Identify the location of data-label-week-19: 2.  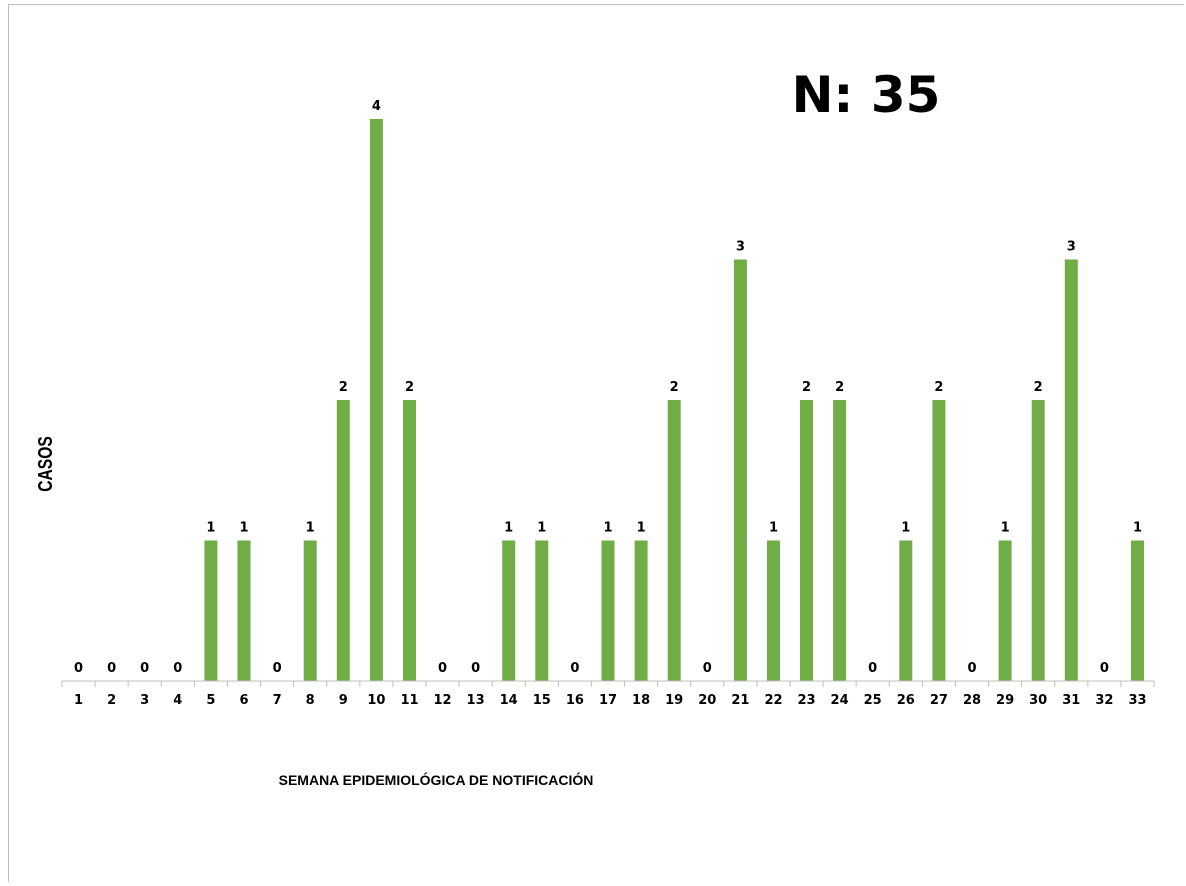
(674, 387).